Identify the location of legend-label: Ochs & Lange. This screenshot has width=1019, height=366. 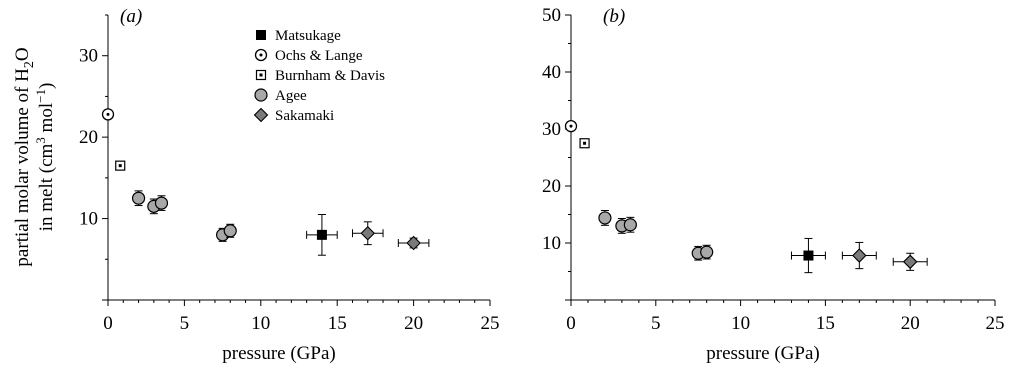
(319, 56).